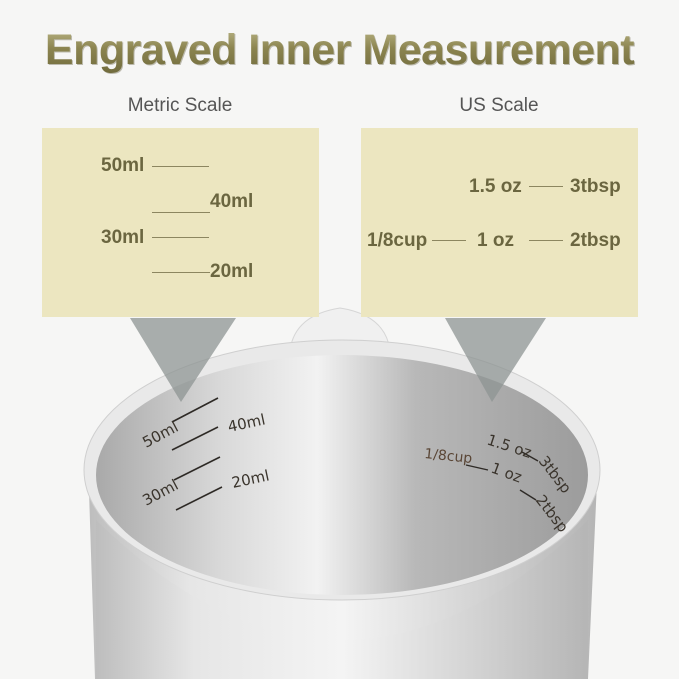  I want to click on metric-40ml: 40ml, so click(232, 201).